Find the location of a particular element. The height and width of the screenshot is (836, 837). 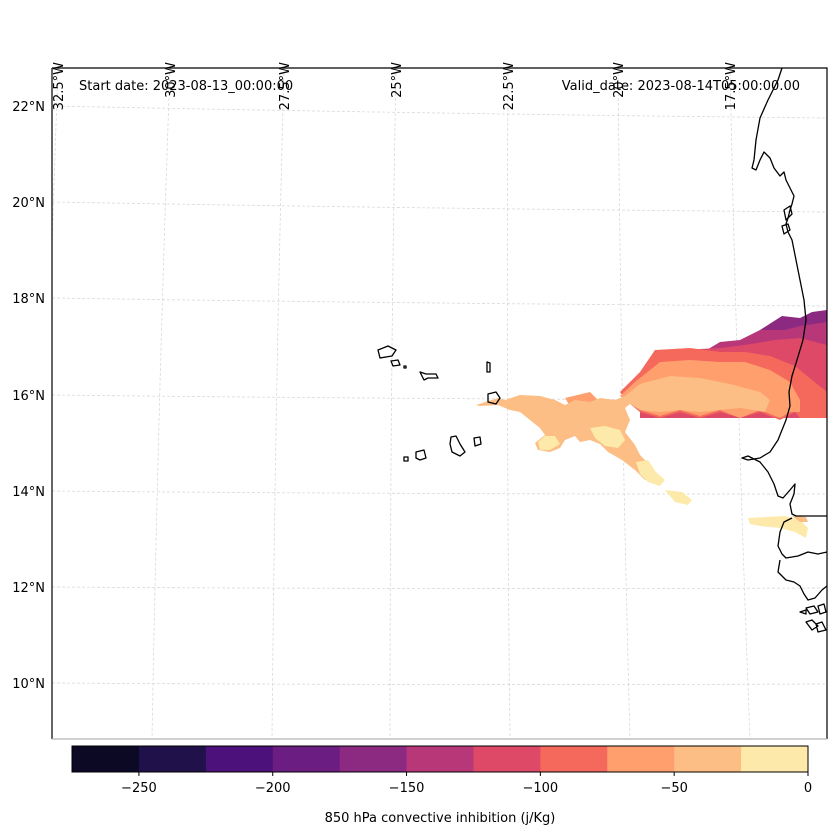

longitude-tick-label: 25°W is located at coordinates (397, 80).